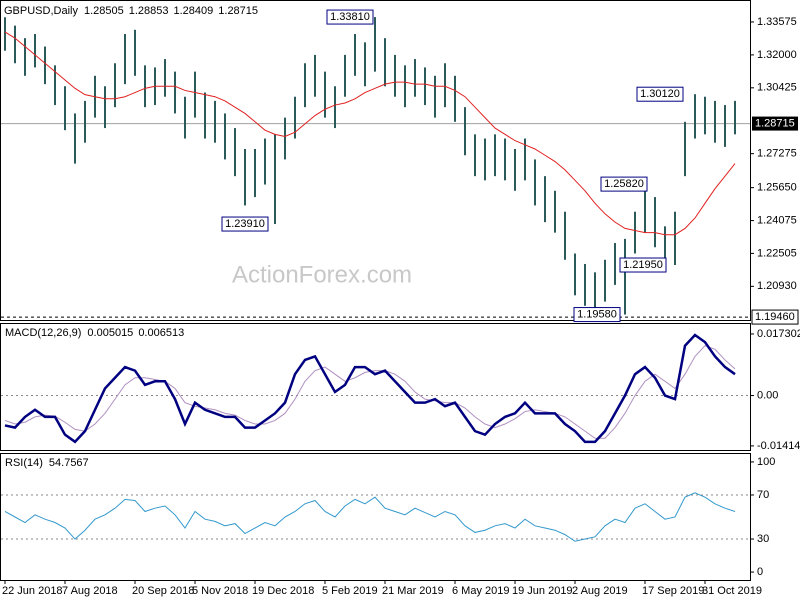  What do you see at coordinates (350, 591) in the screenshot?
I see `x-tick-label: 5 Feb 2019` at bounding box center [350, 591].